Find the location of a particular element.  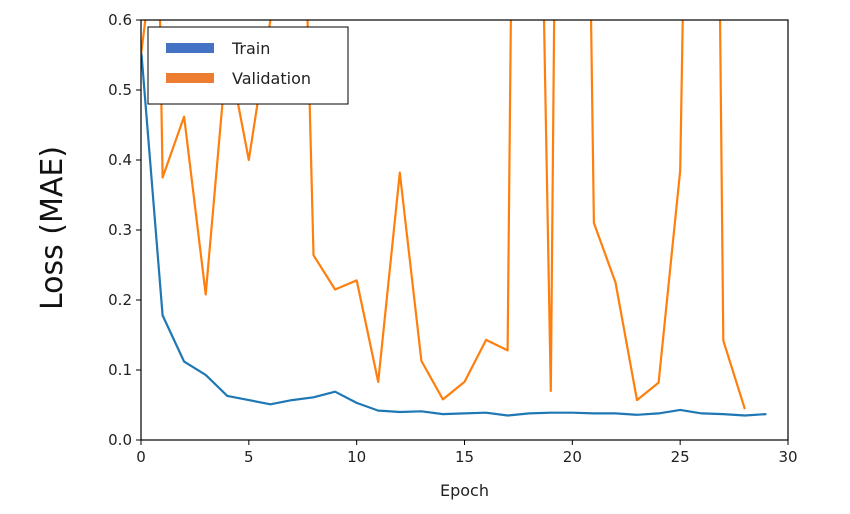

y-tick-label: 0.3 is located at coordinates (120, 230).